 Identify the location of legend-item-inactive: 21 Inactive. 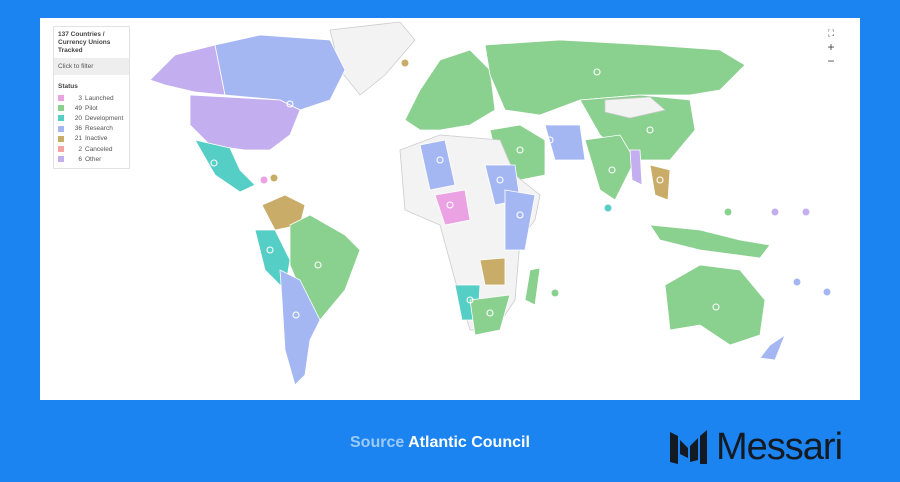
(91, 139).